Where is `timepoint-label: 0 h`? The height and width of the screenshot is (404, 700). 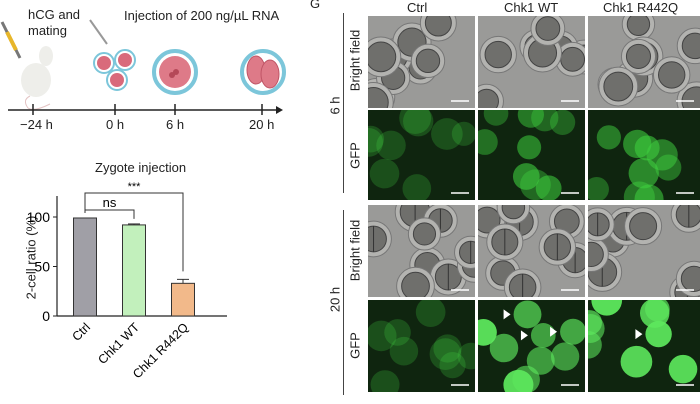 timepoint-label: 0 h is located at coordinates (115, 124).